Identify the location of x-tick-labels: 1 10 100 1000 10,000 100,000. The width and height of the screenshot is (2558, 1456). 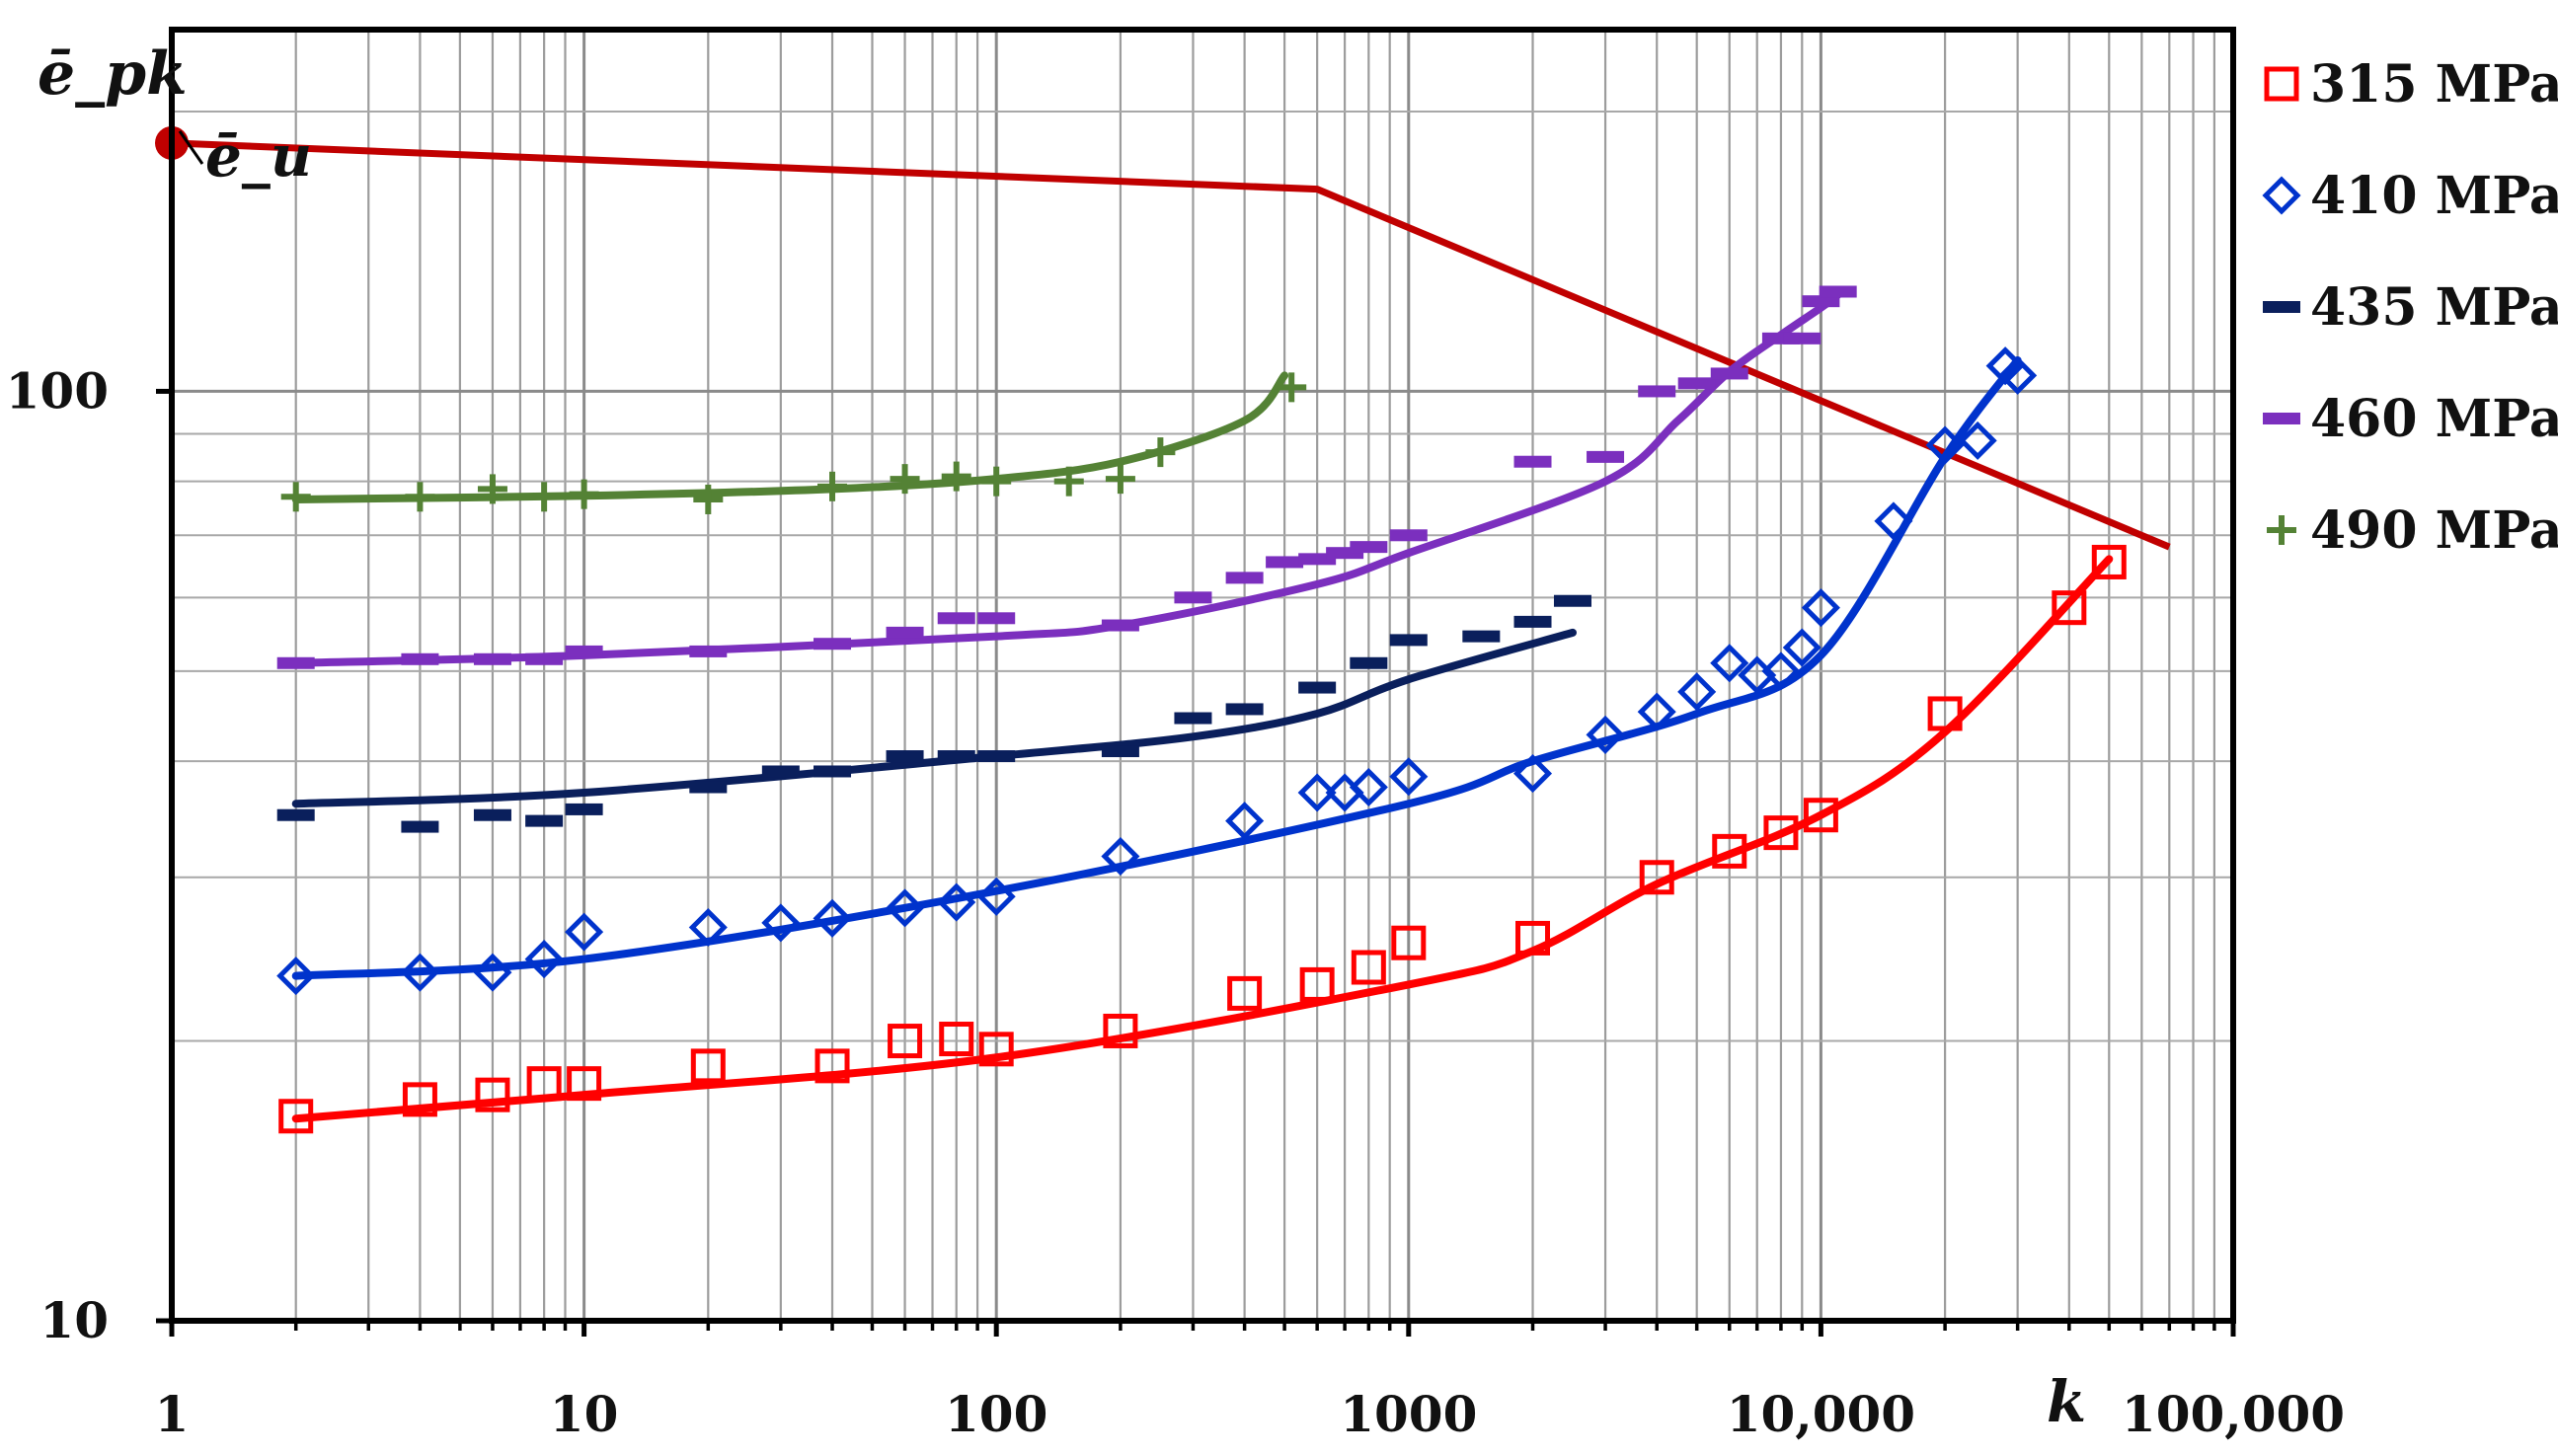
(1250, 1414).